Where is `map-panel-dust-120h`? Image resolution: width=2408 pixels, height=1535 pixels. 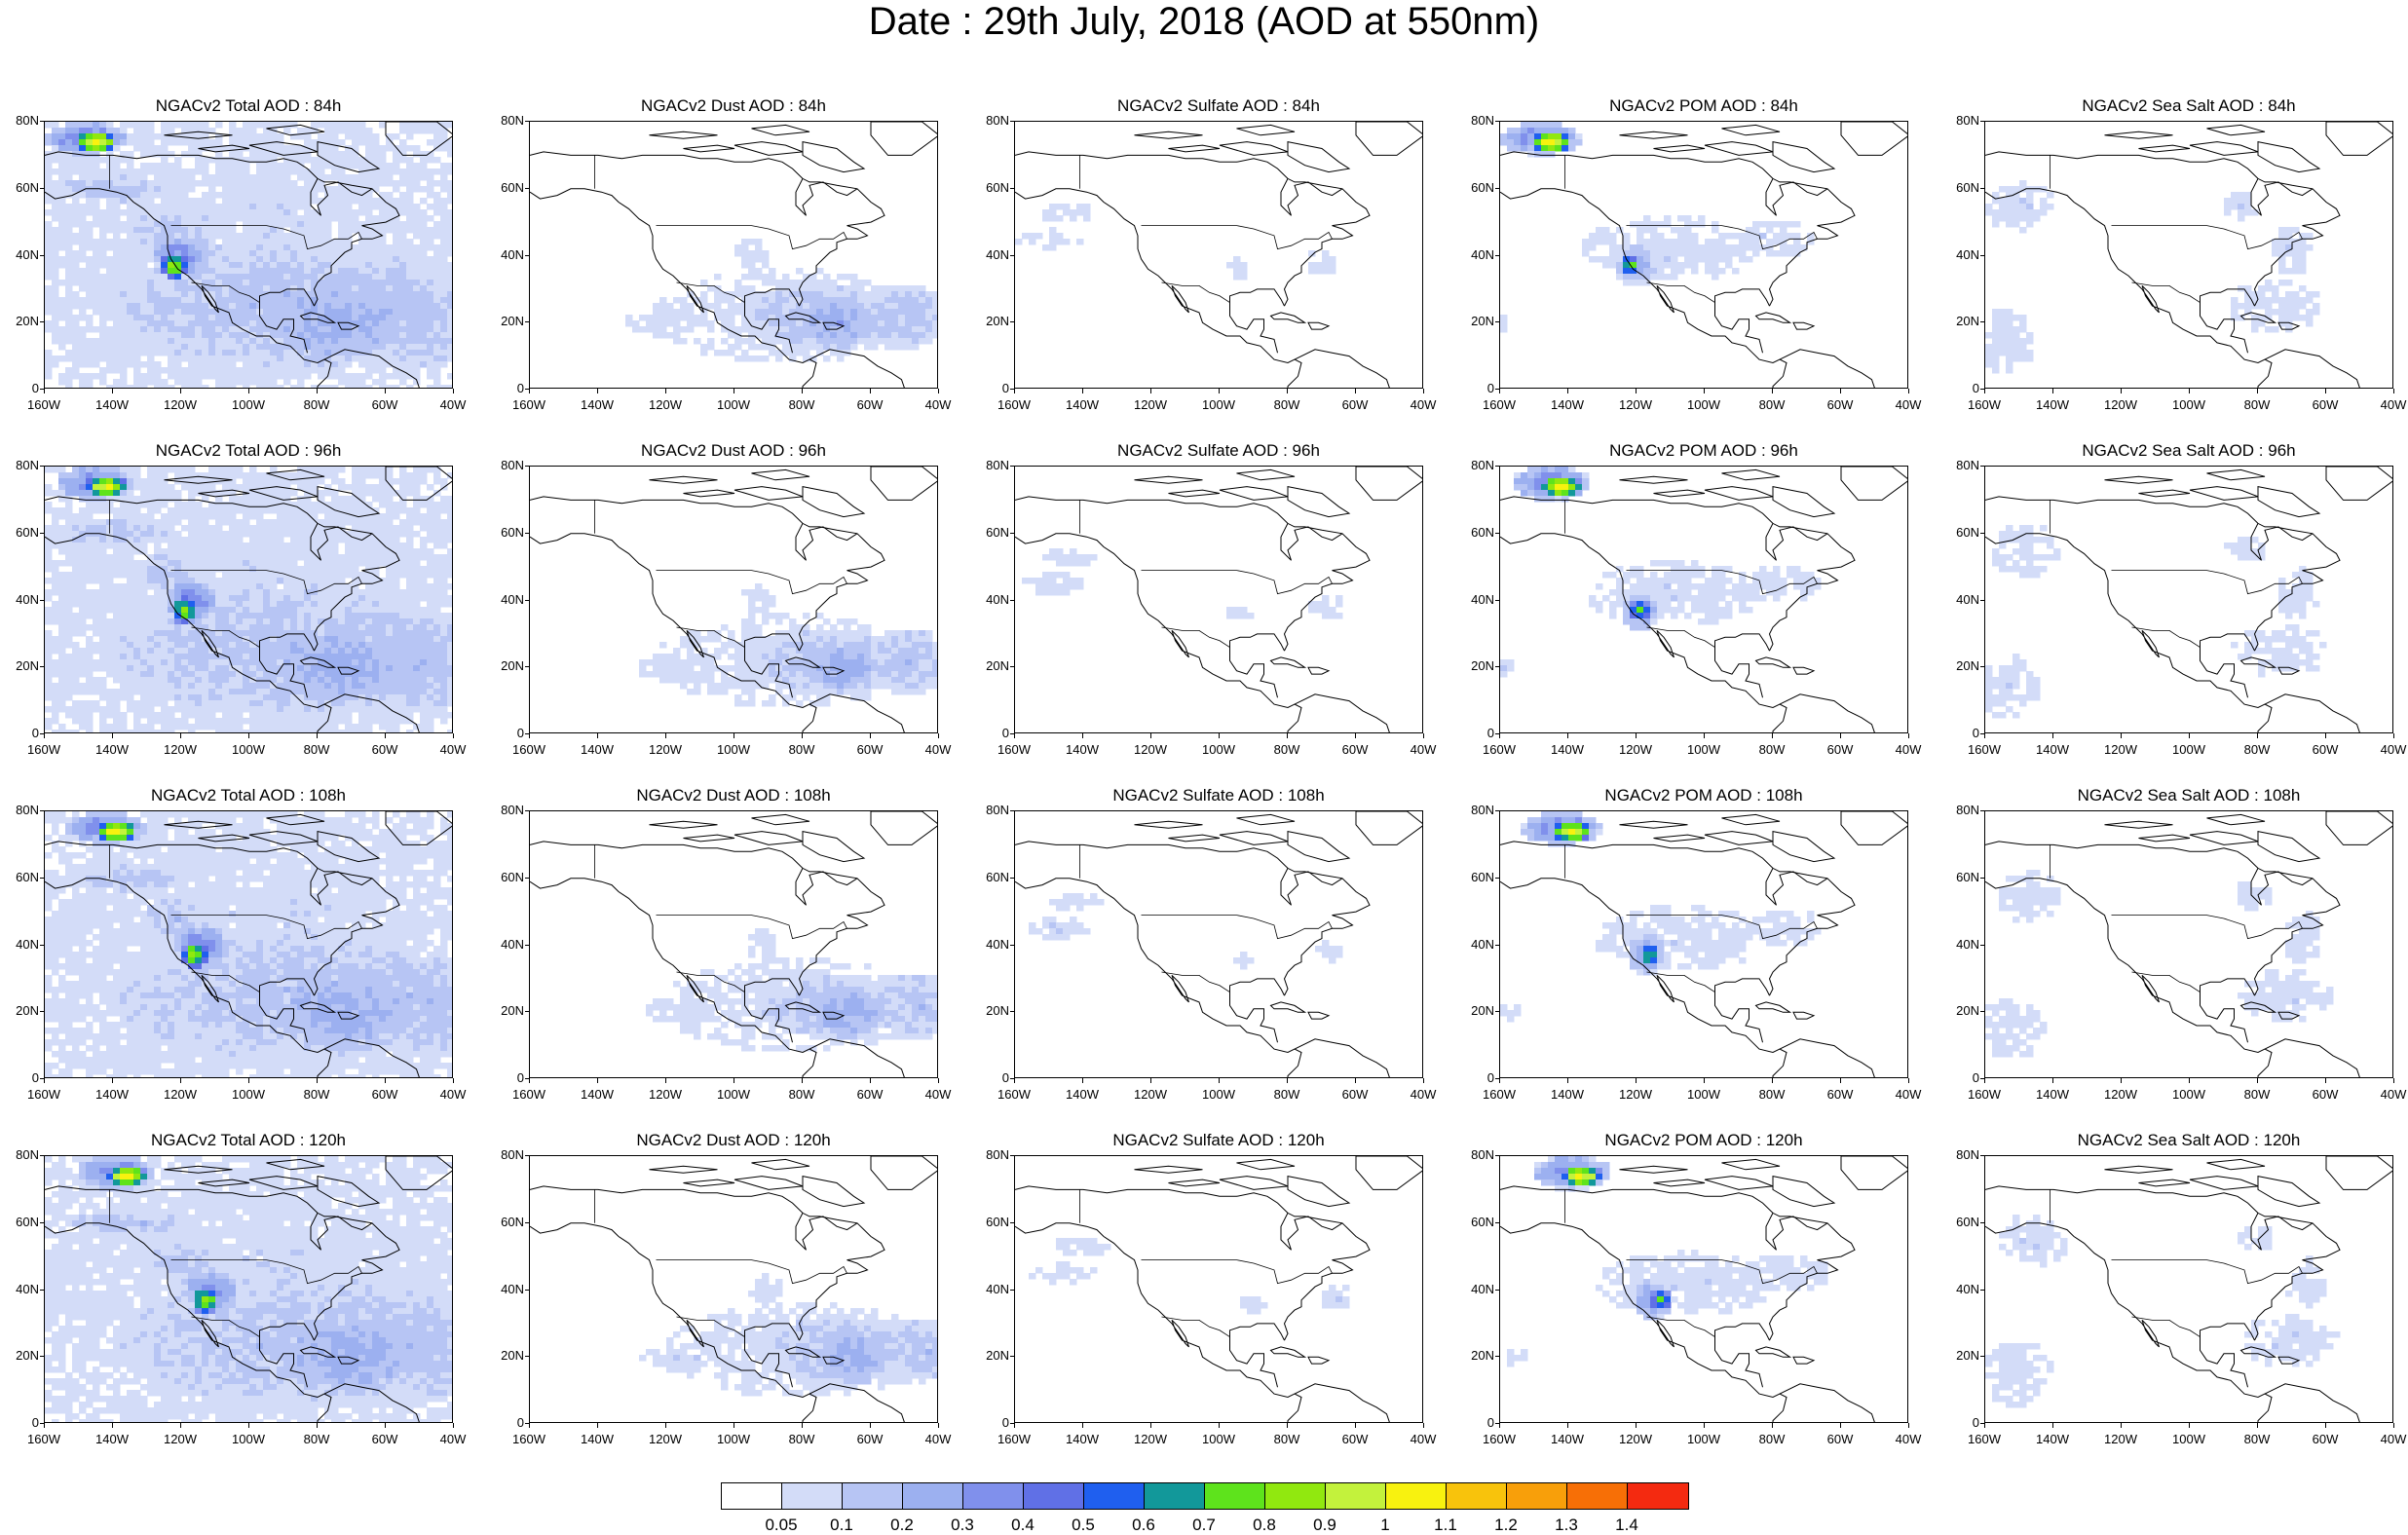 map-panel-dust-120h is located at coordinates (733, 1289).